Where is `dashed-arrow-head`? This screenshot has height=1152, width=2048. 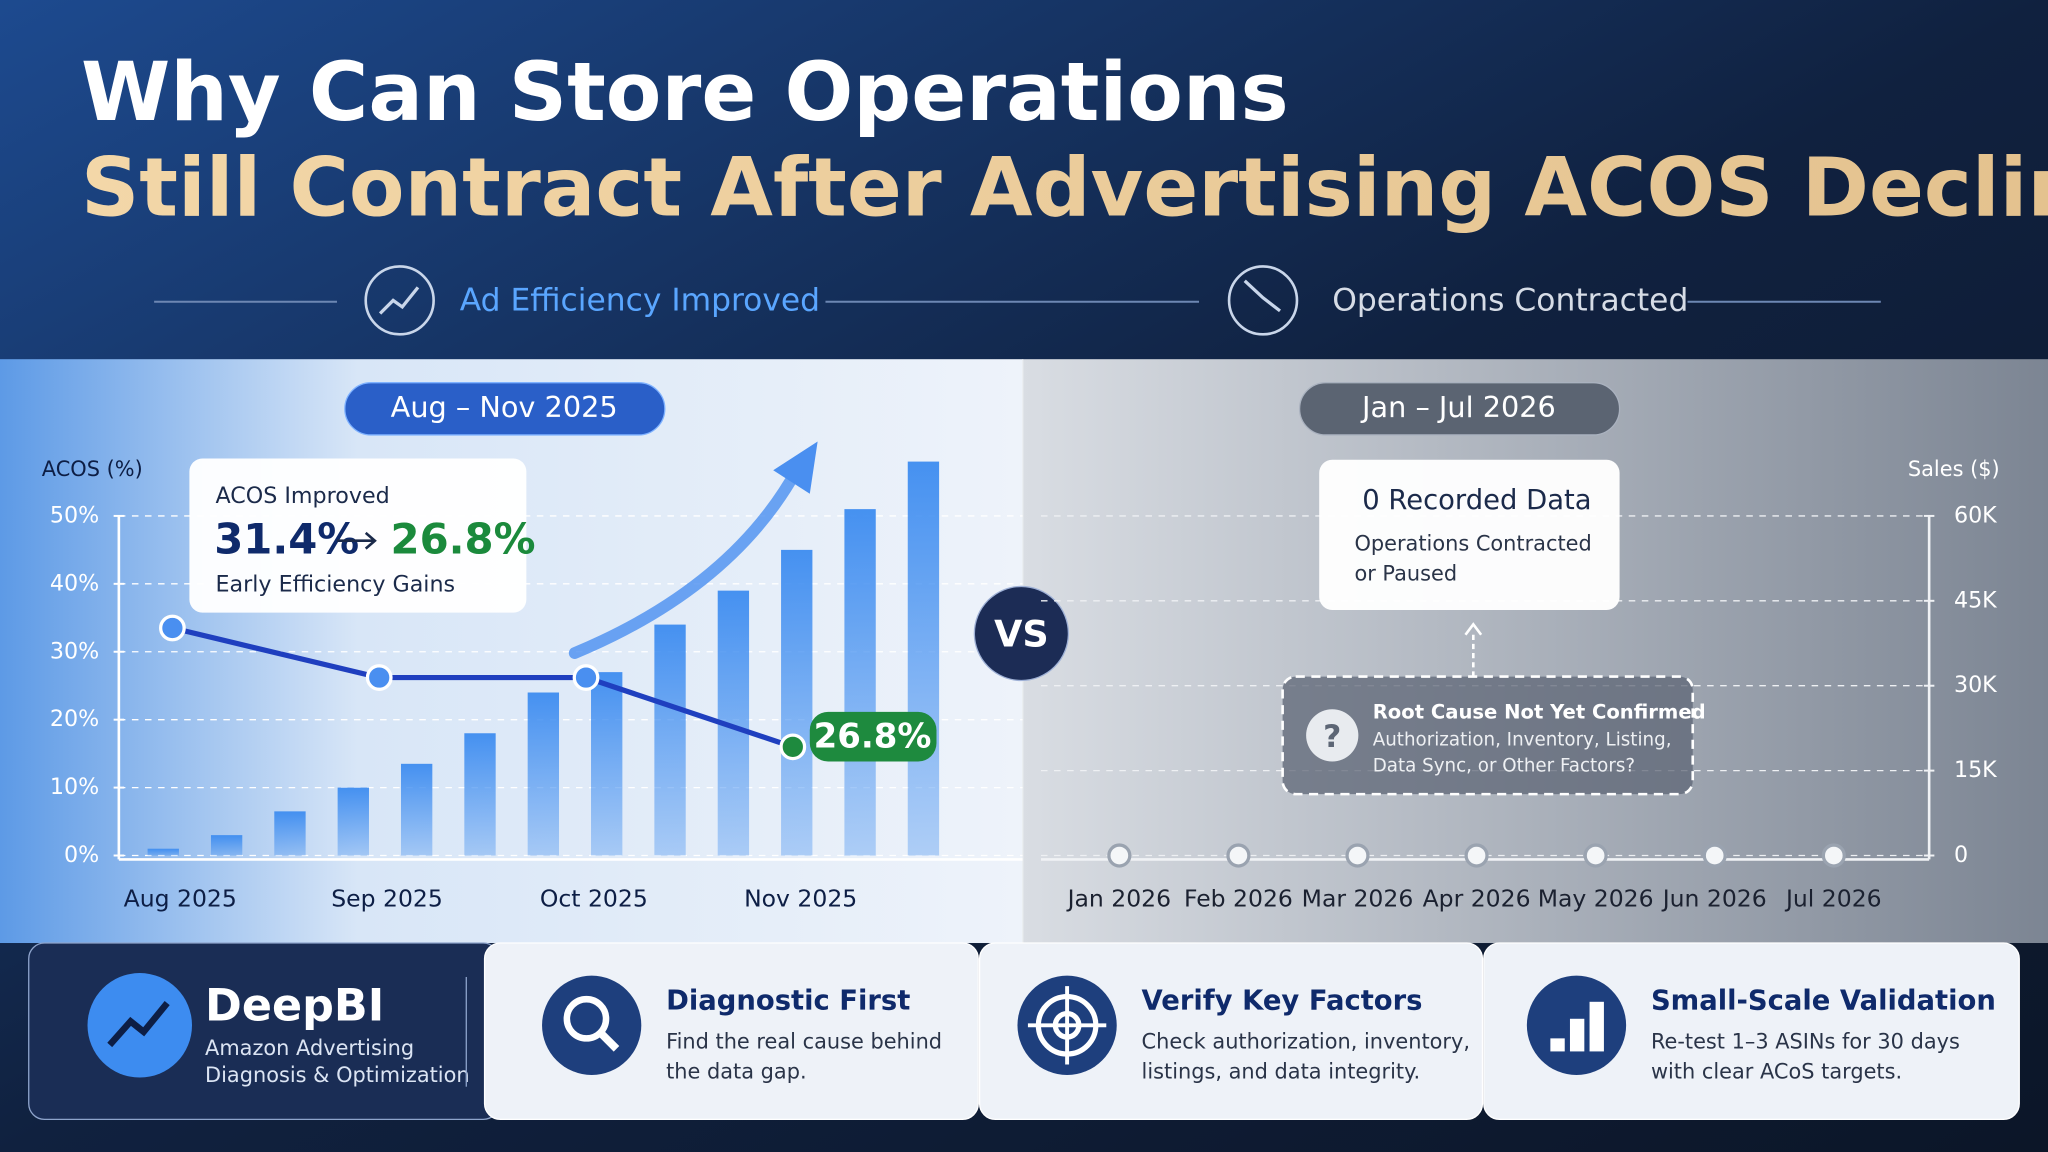 dashed-arrow-head is located at coordinates (1473, 629).